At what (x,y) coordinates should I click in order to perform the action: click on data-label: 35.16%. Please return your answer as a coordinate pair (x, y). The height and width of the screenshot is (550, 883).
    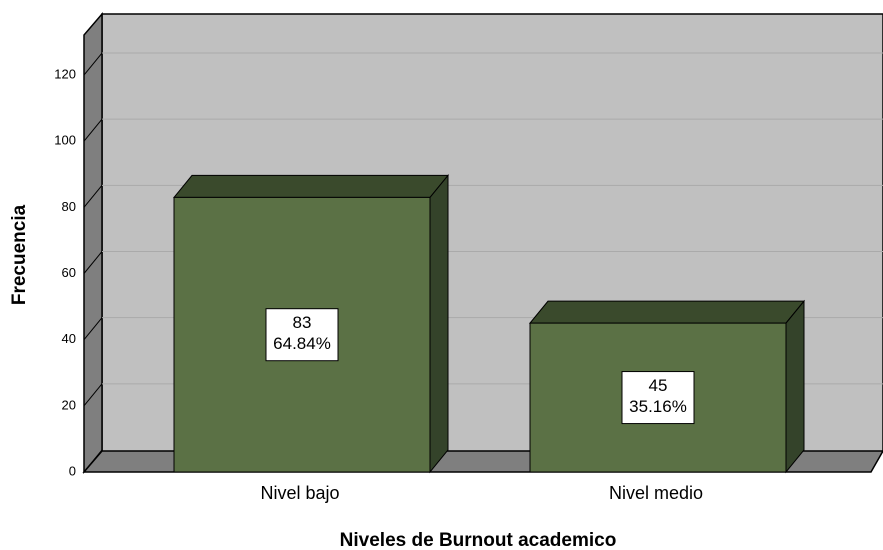
    Looking at the image, I should click on (658, 406).